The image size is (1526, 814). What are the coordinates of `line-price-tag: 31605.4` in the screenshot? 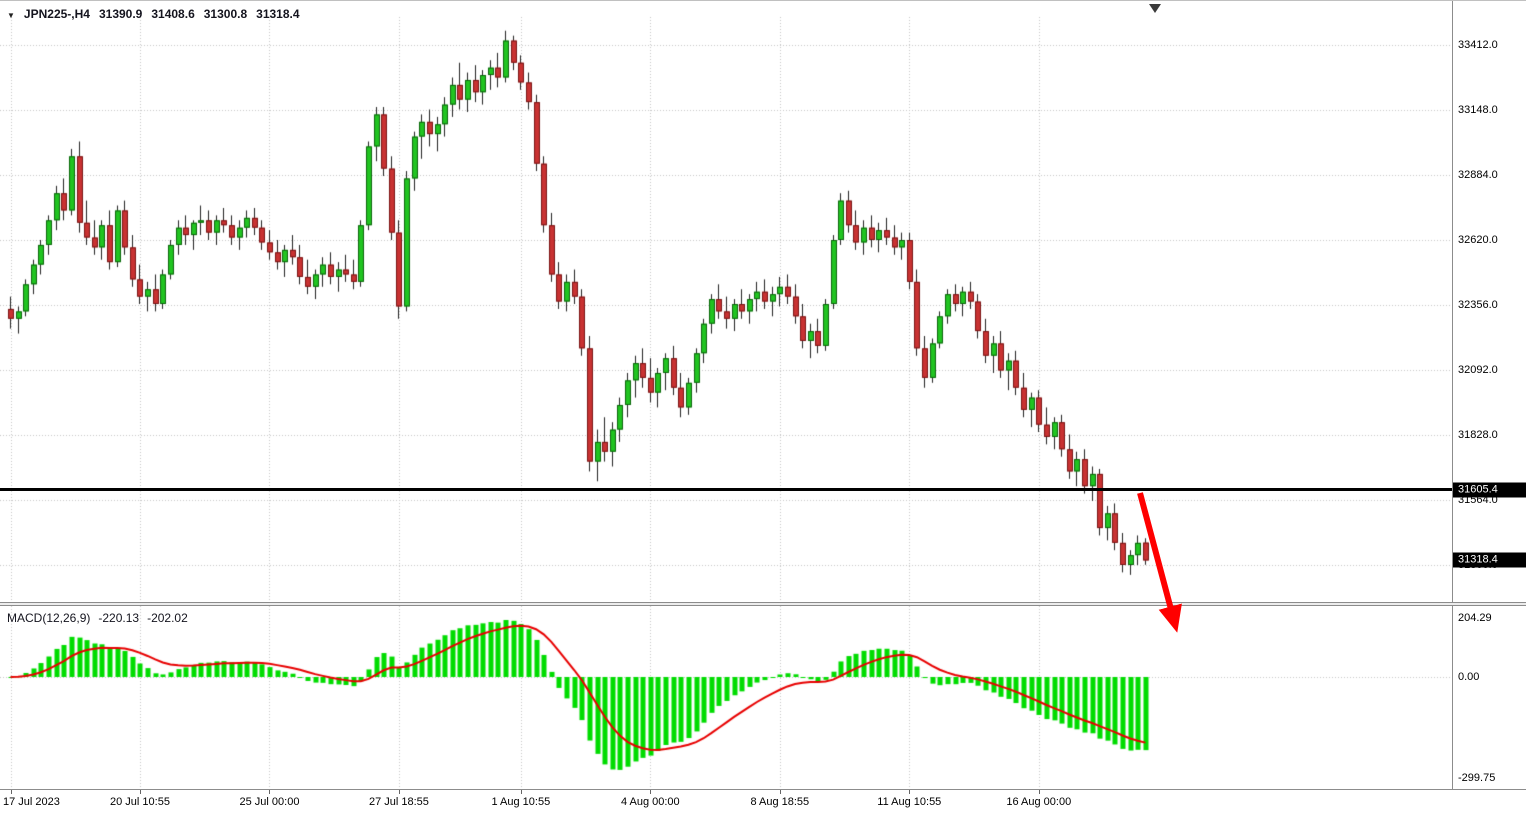 It's located at (1489, 490).